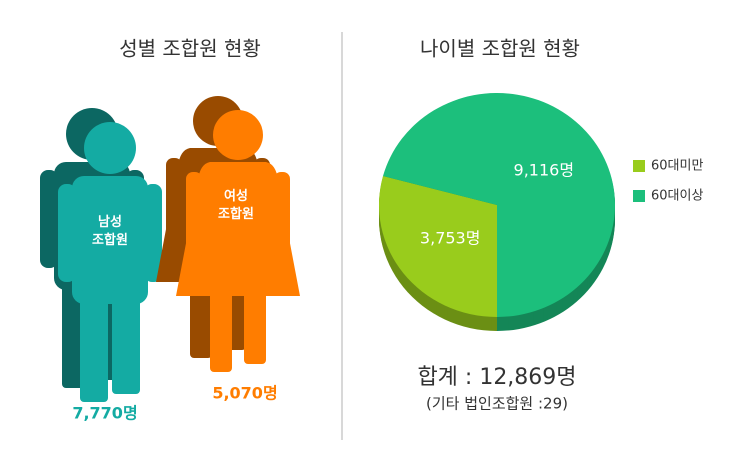  What do you see at coordinates (497, 404) in the screenshot?
I see `note: (기타 법인조합원 :29)` at bounding box center [497, 404].